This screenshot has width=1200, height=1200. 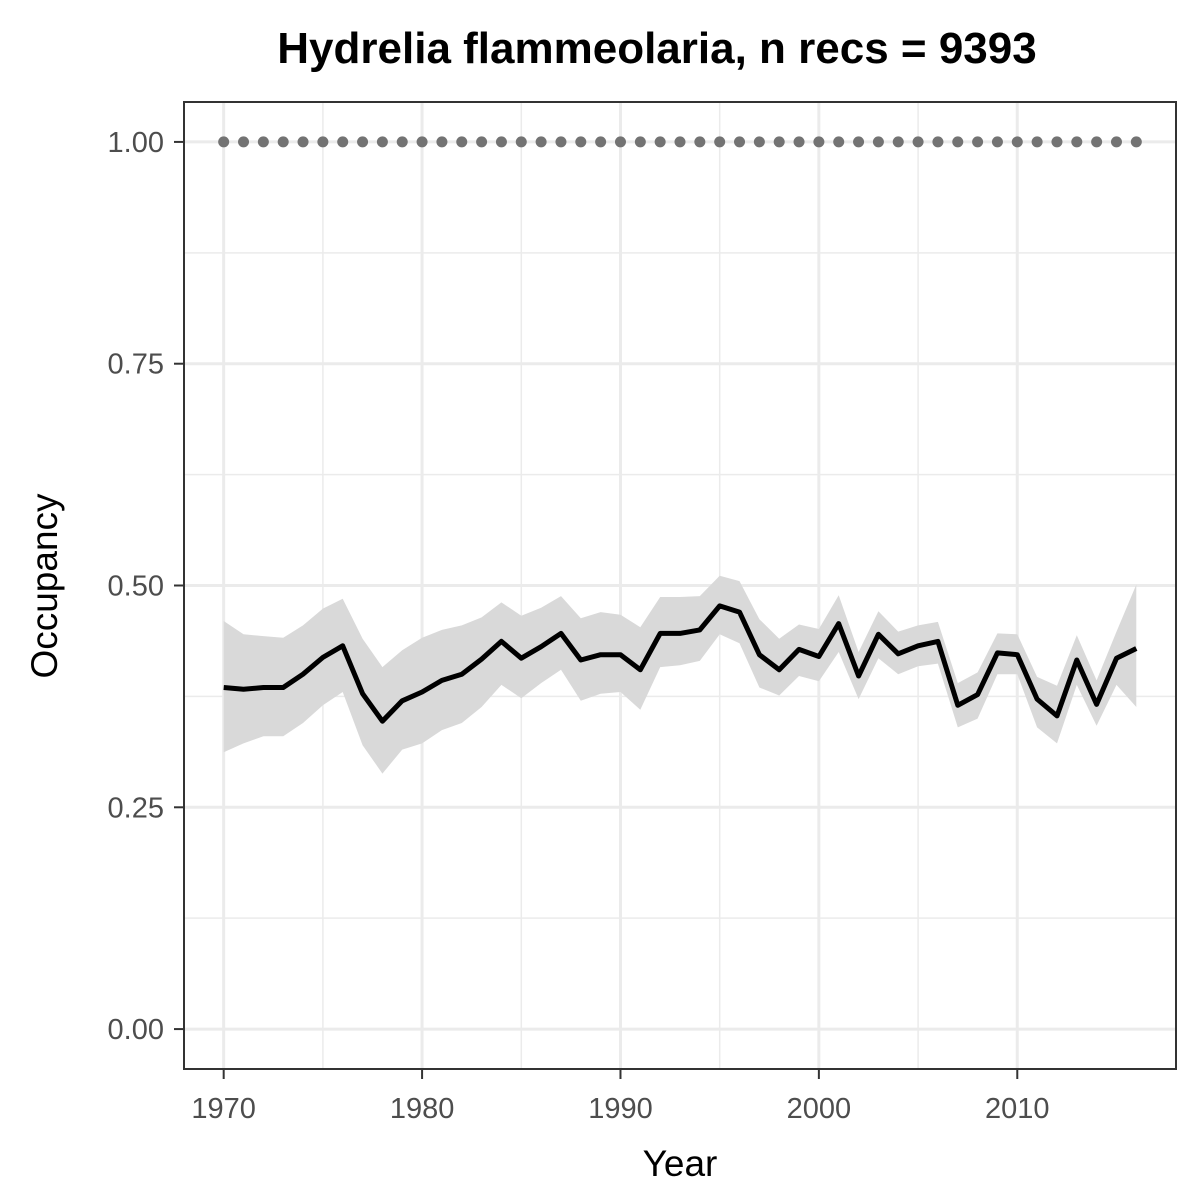 I want to click on y-tick-label: 0.00, so click(x=136, y=1030).